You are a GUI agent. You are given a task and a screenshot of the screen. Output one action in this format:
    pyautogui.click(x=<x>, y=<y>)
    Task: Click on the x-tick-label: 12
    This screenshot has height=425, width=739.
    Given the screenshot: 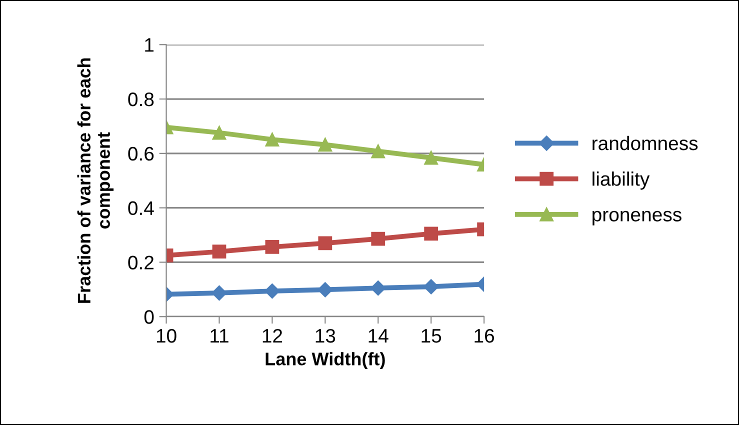 What is the action you would take?
    pyautogui.click(x=272, y=335)
    